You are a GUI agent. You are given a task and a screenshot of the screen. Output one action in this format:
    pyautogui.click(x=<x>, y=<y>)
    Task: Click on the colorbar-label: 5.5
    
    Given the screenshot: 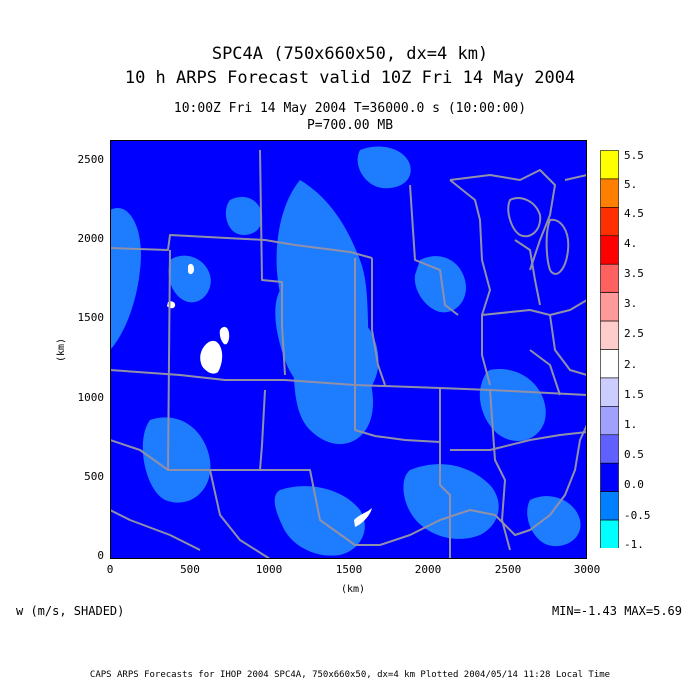 What is the action you would take?
    pyautogui.click(x=634, y=155)
    